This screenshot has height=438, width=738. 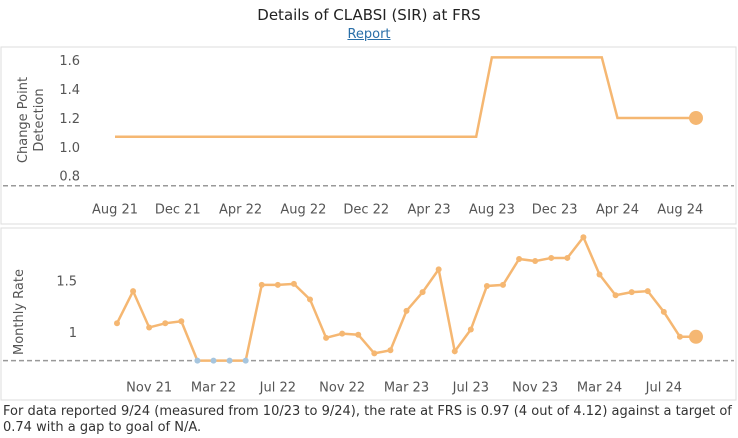 What do you see at coordinates (115, 210) in the screenshot?
I see `x-tick-label: Aug 21` at bounding box center [115, 210].